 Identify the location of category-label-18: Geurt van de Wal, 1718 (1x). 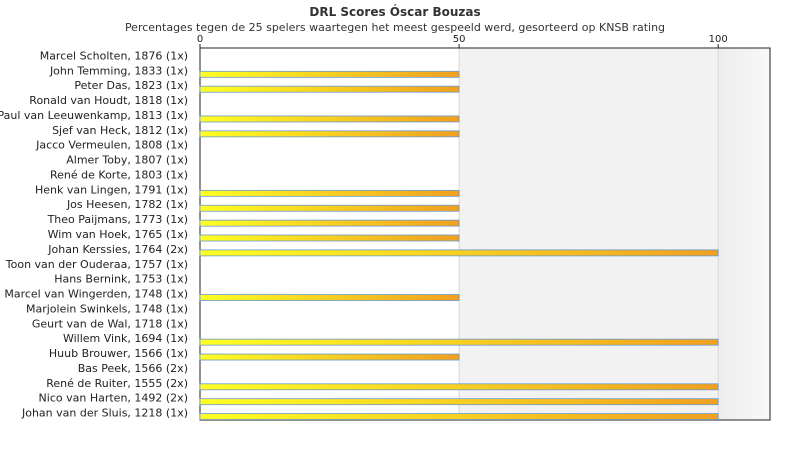
(110, 323).